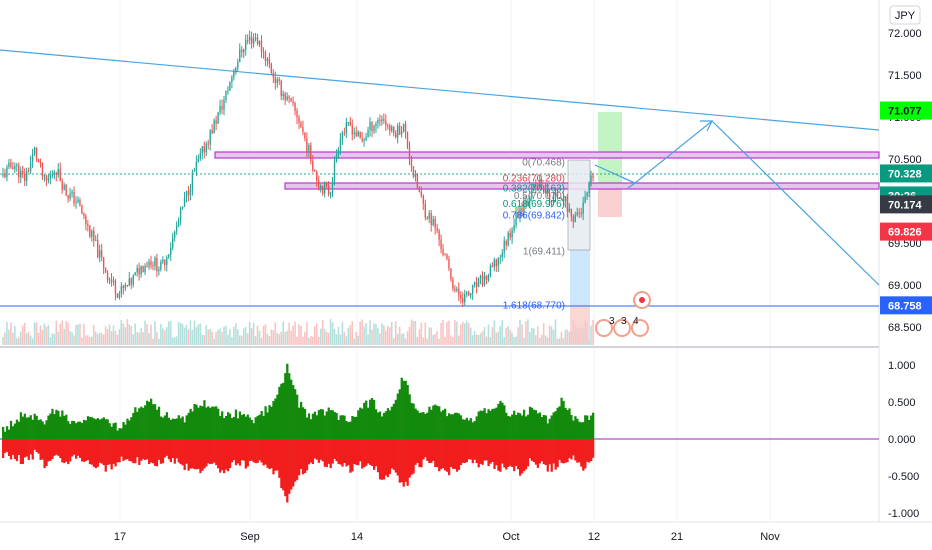 The width and height of the screenshot is (932, 550). I want to click on time-tick-label: Sep, so click(250, 537).